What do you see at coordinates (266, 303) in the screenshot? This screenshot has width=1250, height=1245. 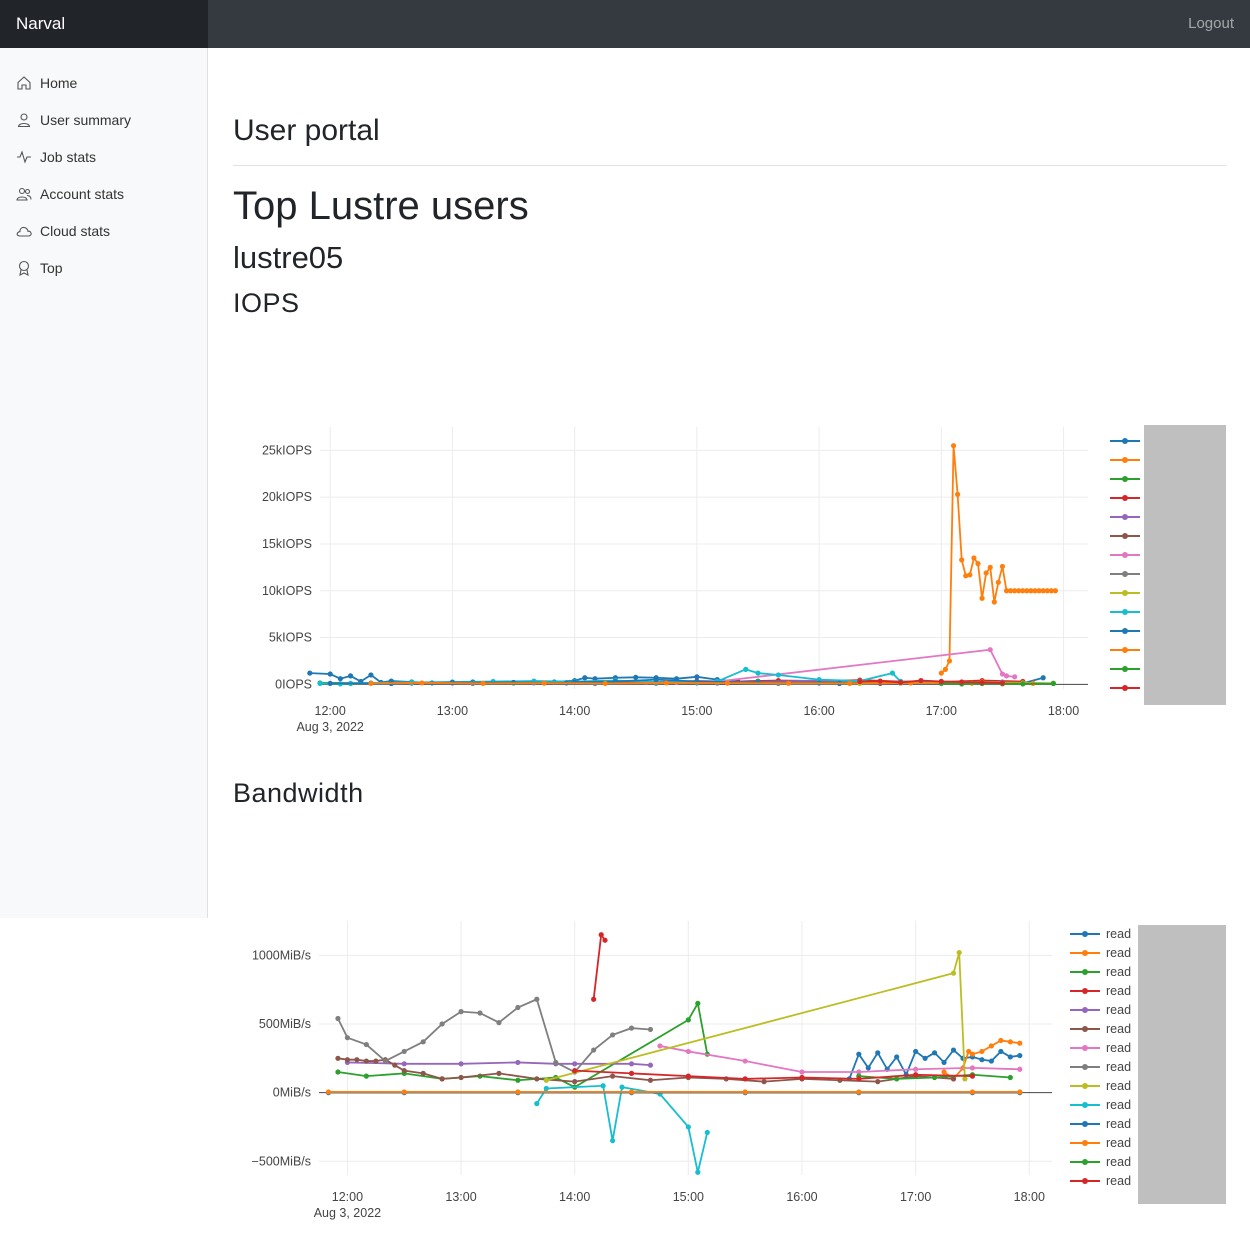 I see `iops-title: IOPS` at bounding box center [266, 303].